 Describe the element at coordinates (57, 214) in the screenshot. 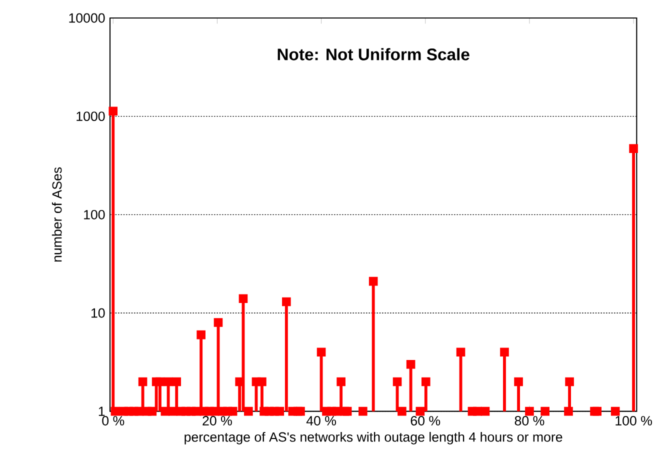

I see `y-axis-title: number of ASes` at that location.